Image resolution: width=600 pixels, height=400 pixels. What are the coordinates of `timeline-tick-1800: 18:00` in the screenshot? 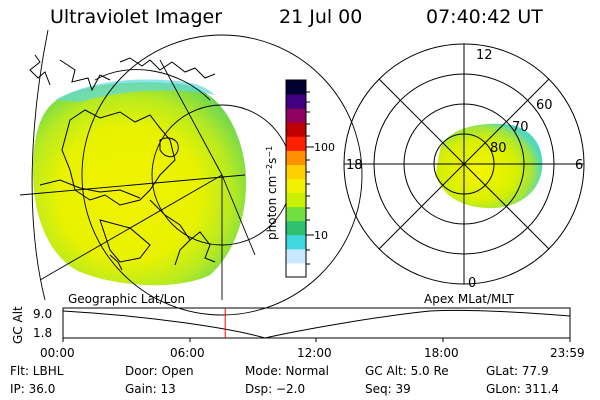 It's located at (441, 353).